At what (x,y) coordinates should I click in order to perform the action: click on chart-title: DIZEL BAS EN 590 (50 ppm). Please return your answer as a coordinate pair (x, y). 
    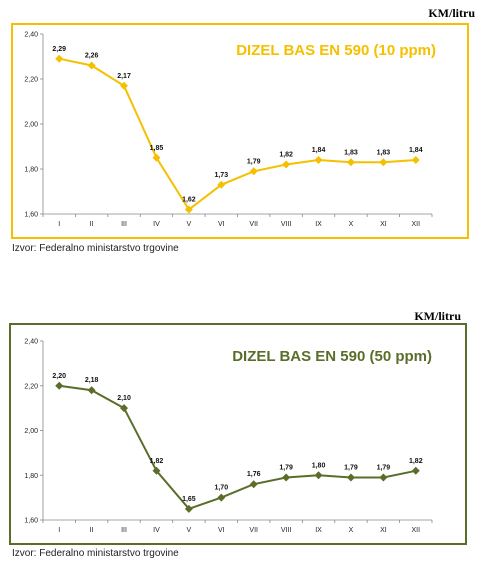
    Looking at the image, I should click on (332, 356).